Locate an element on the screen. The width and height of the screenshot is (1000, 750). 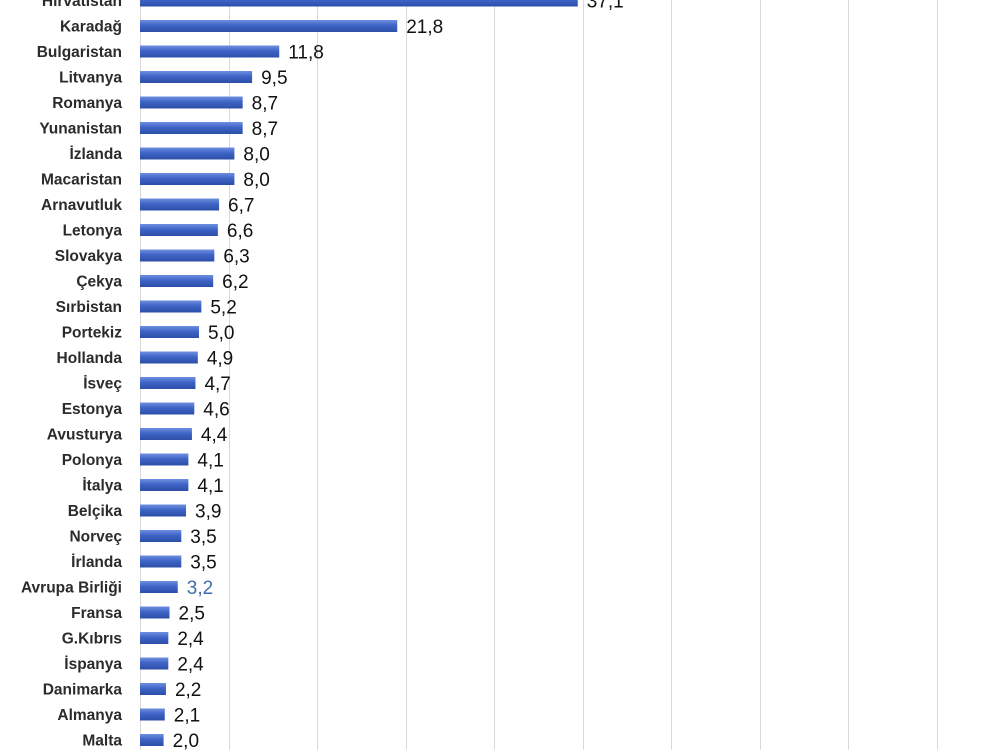
category-label: Bulgaristan is located at coordinates (79, 52).